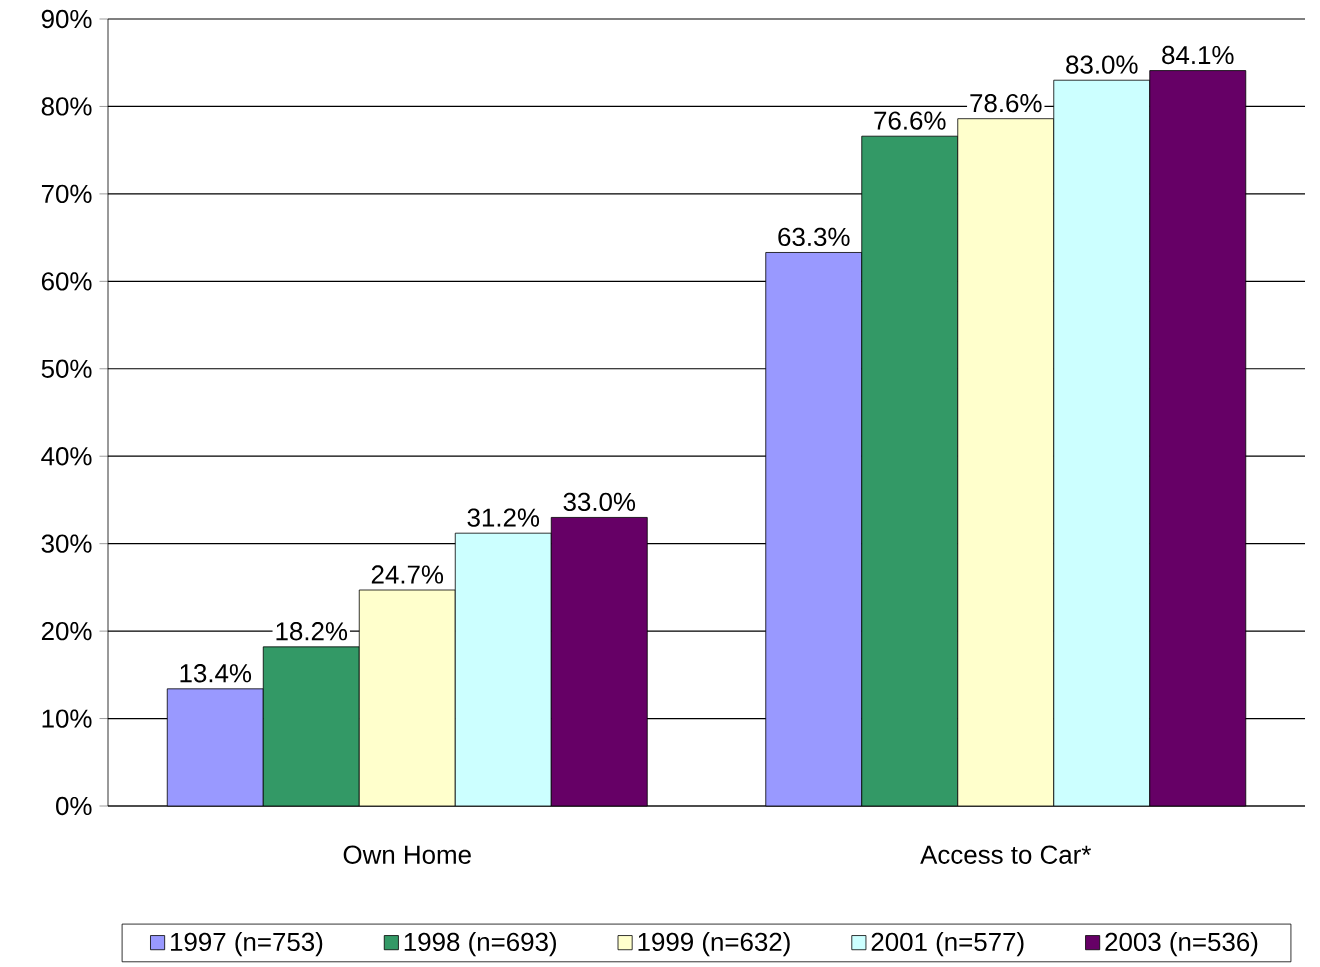 The height and width of the screenshot is (967, 1320). What do you see at coordinates (66, 281) in the screenshot?
I see `y-tick-label: 60%` at bounding box center [66, 281].